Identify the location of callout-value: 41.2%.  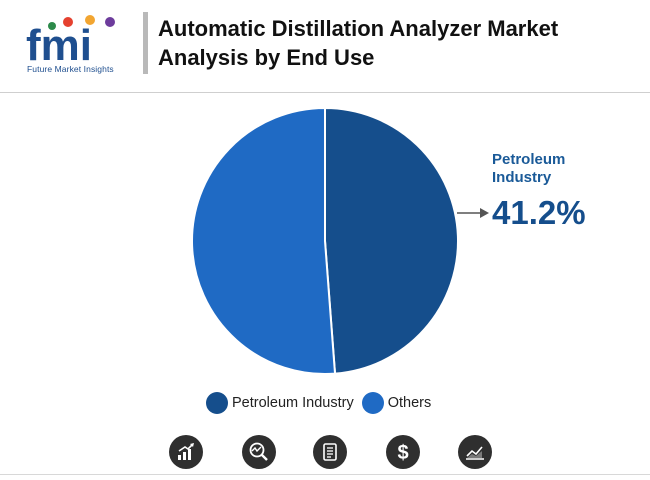
(539, 212).